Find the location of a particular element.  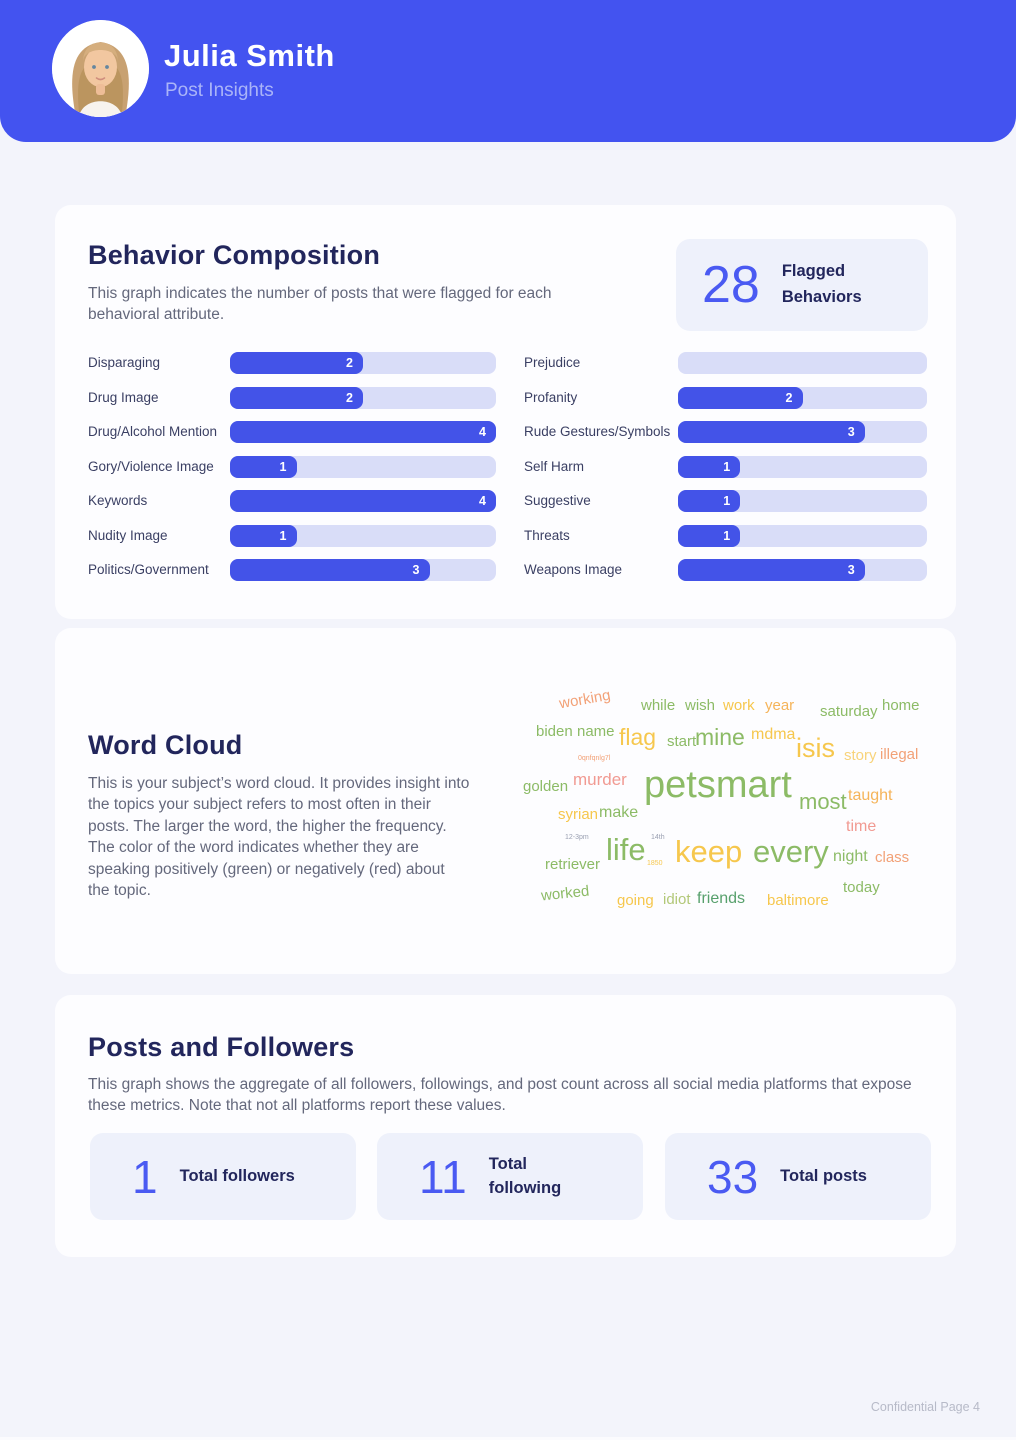

behavior-bar-label: Drug Image is located at coordinates (123, 397).